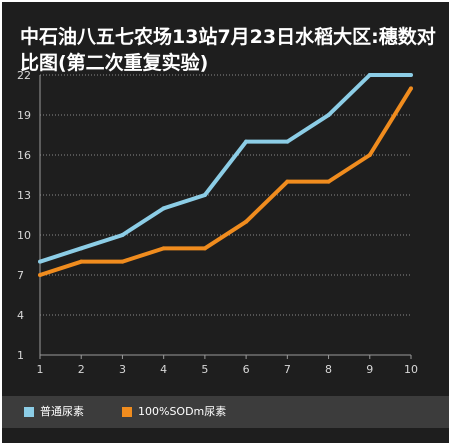 The height and width of the screenshot is (445, 451). I want to click on x-tick-label-4: 5, so click(204, 369).